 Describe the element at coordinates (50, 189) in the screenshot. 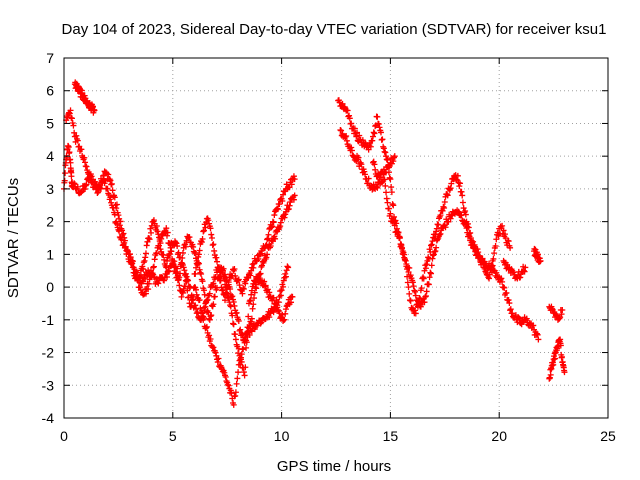

I see `y-tick-label: 3` at that location.